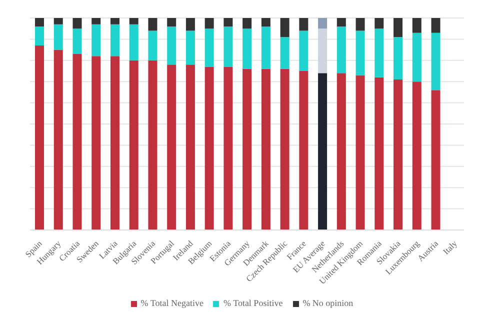 The height and width of the screenshot is (320, 480). Describe the element at coordinates (328, 303) in the screenshot. I see `legend-label: % No opinion` at that location.